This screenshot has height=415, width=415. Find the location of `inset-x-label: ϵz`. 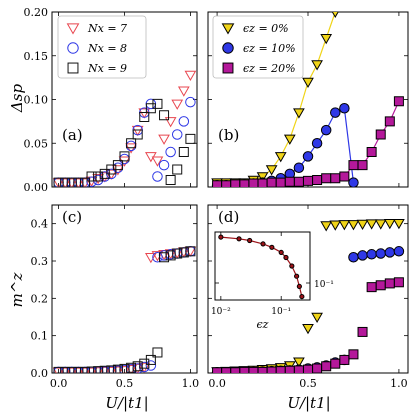

inset-x-label: ϵz is located at coordinates (263, 324).